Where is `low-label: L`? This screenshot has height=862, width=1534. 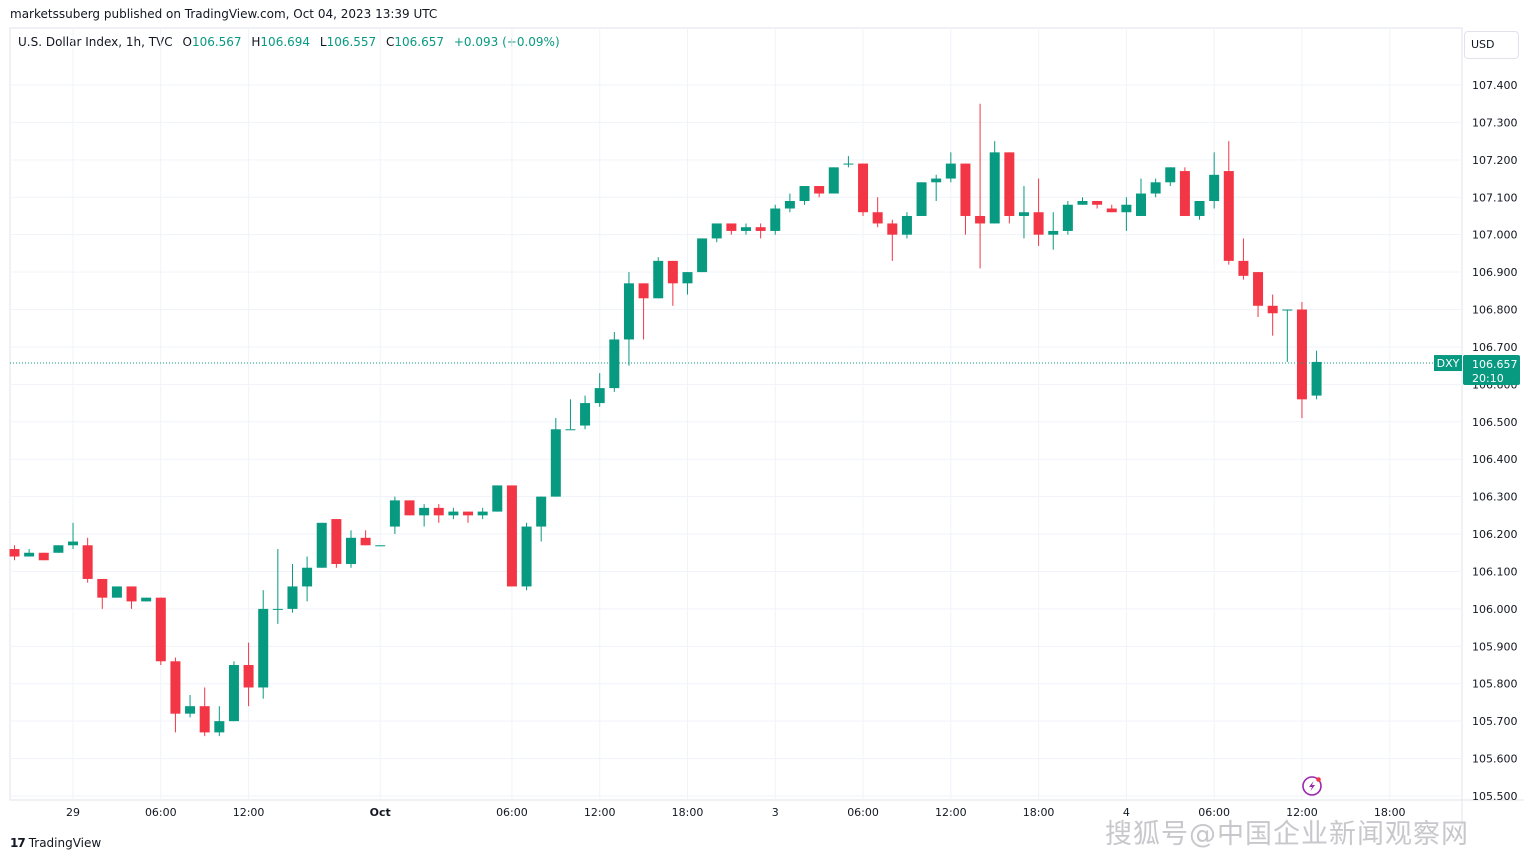
low-label: L is located at coordinates (323, 42).